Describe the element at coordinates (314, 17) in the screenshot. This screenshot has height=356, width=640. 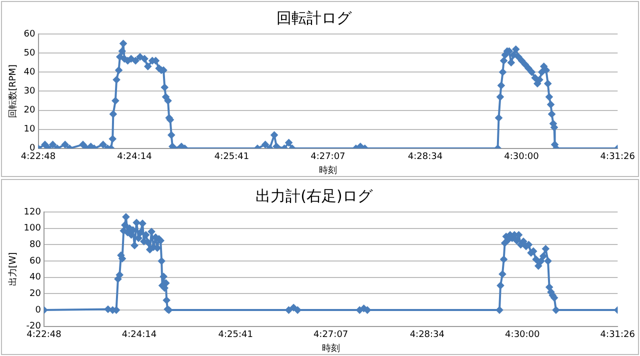
I see `chart-title: 回転計ログ` at that location.